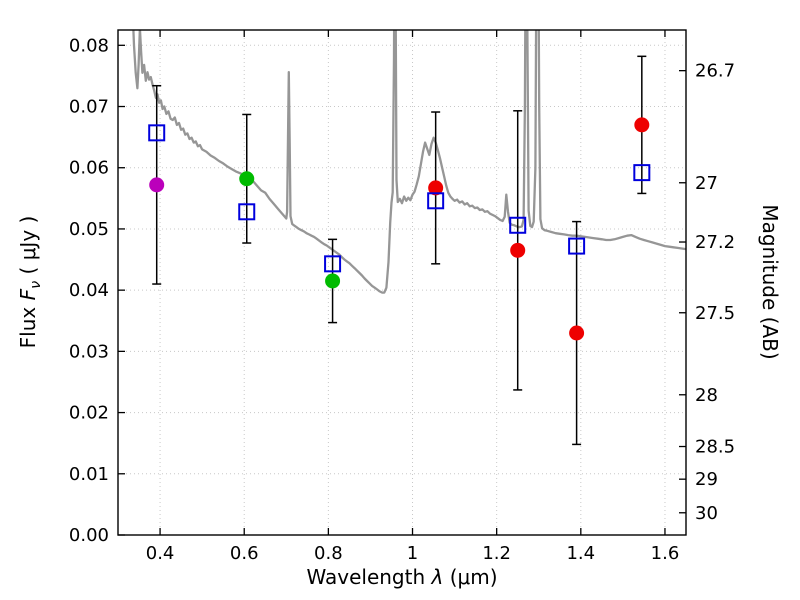  Describe the element at coordinates (665, 553) in the screenshot. I see `x-tick-label: 1.6` at that location.